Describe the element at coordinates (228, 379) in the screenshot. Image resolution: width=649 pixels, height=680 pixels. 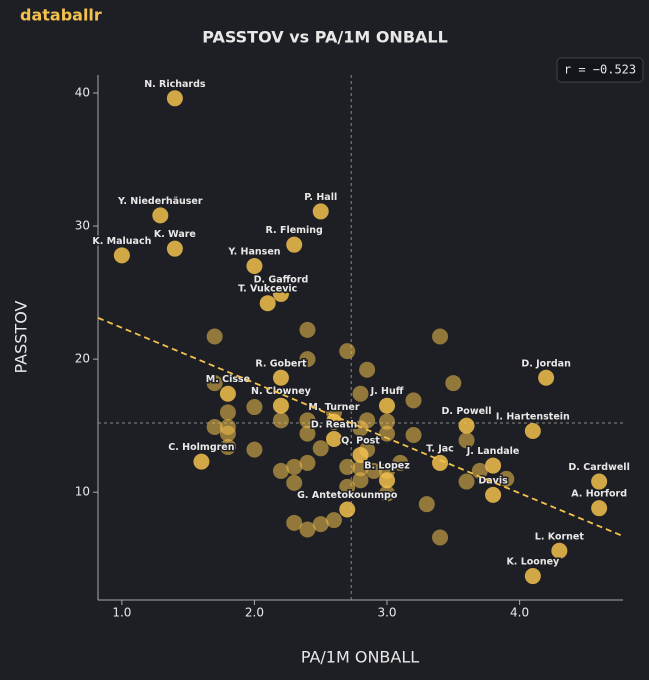
I see `point-label: M. Cisse` at that location.